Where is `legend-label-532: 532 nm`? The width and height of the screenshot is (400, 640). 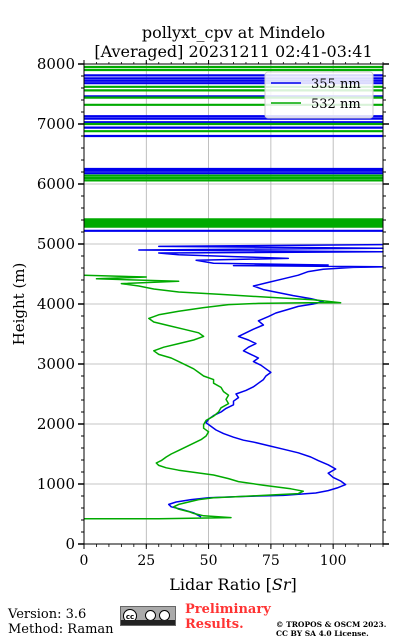
legend-label-532: 532 nm is located at coordinates (336, 104).